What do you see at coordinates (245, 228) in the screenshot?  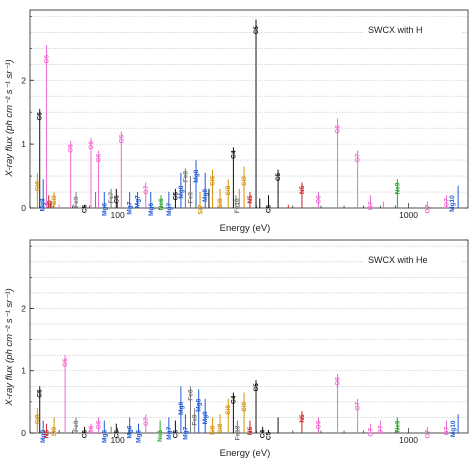 I see `top-x-axis-label: Energy (eV)` at bounding box center [245, 228].